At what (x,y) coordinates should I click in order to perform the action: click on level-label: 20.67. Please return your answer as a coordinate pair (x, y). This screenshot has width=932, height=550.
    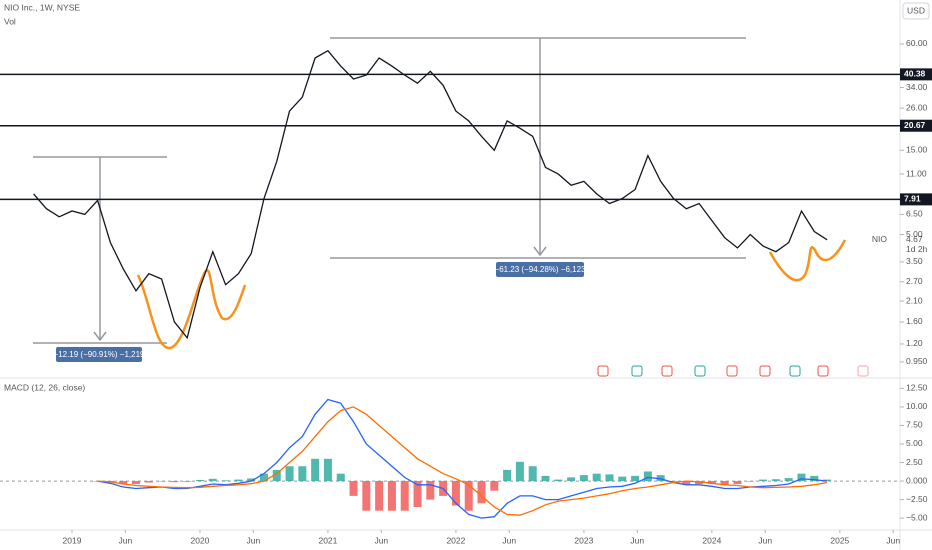
    Looking at the image, I should click on (915, 125).